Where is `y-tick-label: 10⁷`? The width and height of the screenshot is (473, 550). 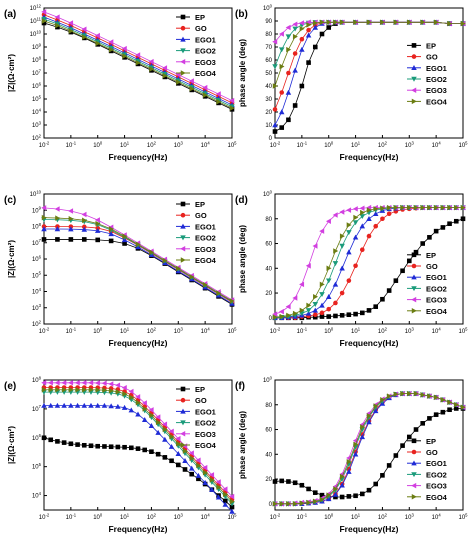
y-tick-label: 10⁷ is located at coordinates (37, 242).